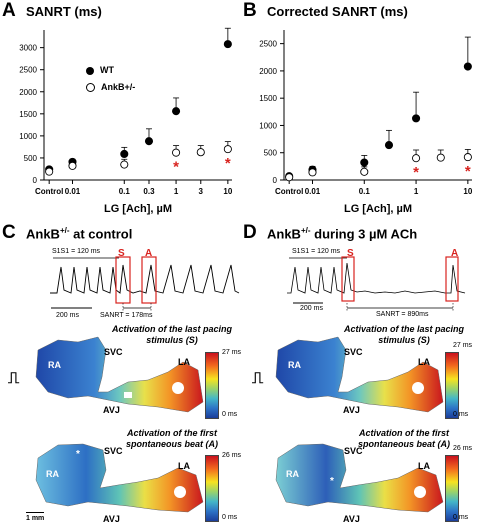  I want to click on legend-wt-label: WT, so click(107, 70).